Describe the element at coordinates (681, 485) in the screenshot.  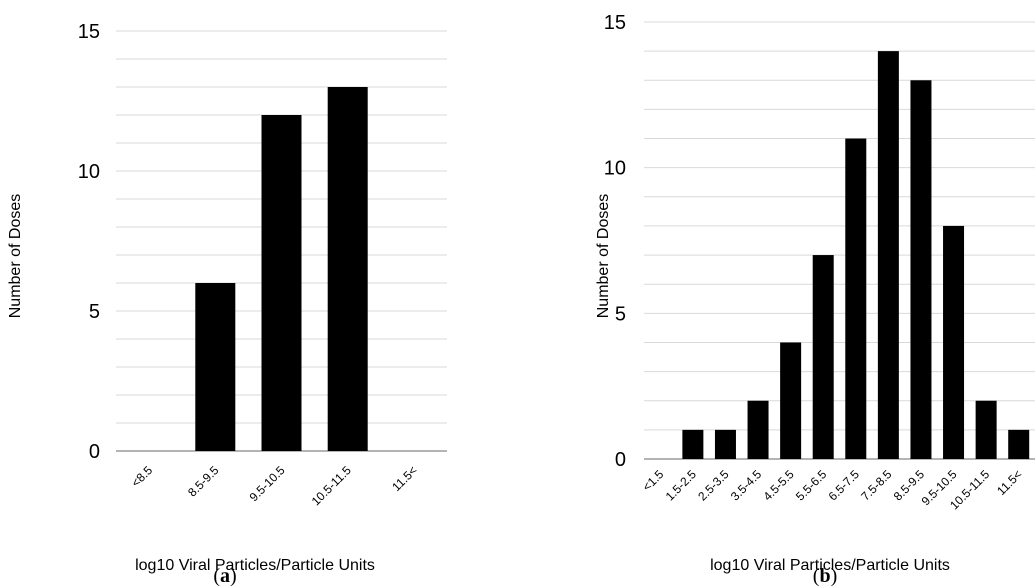
I see `x-tick-label: 1.5-2.5` at that location.